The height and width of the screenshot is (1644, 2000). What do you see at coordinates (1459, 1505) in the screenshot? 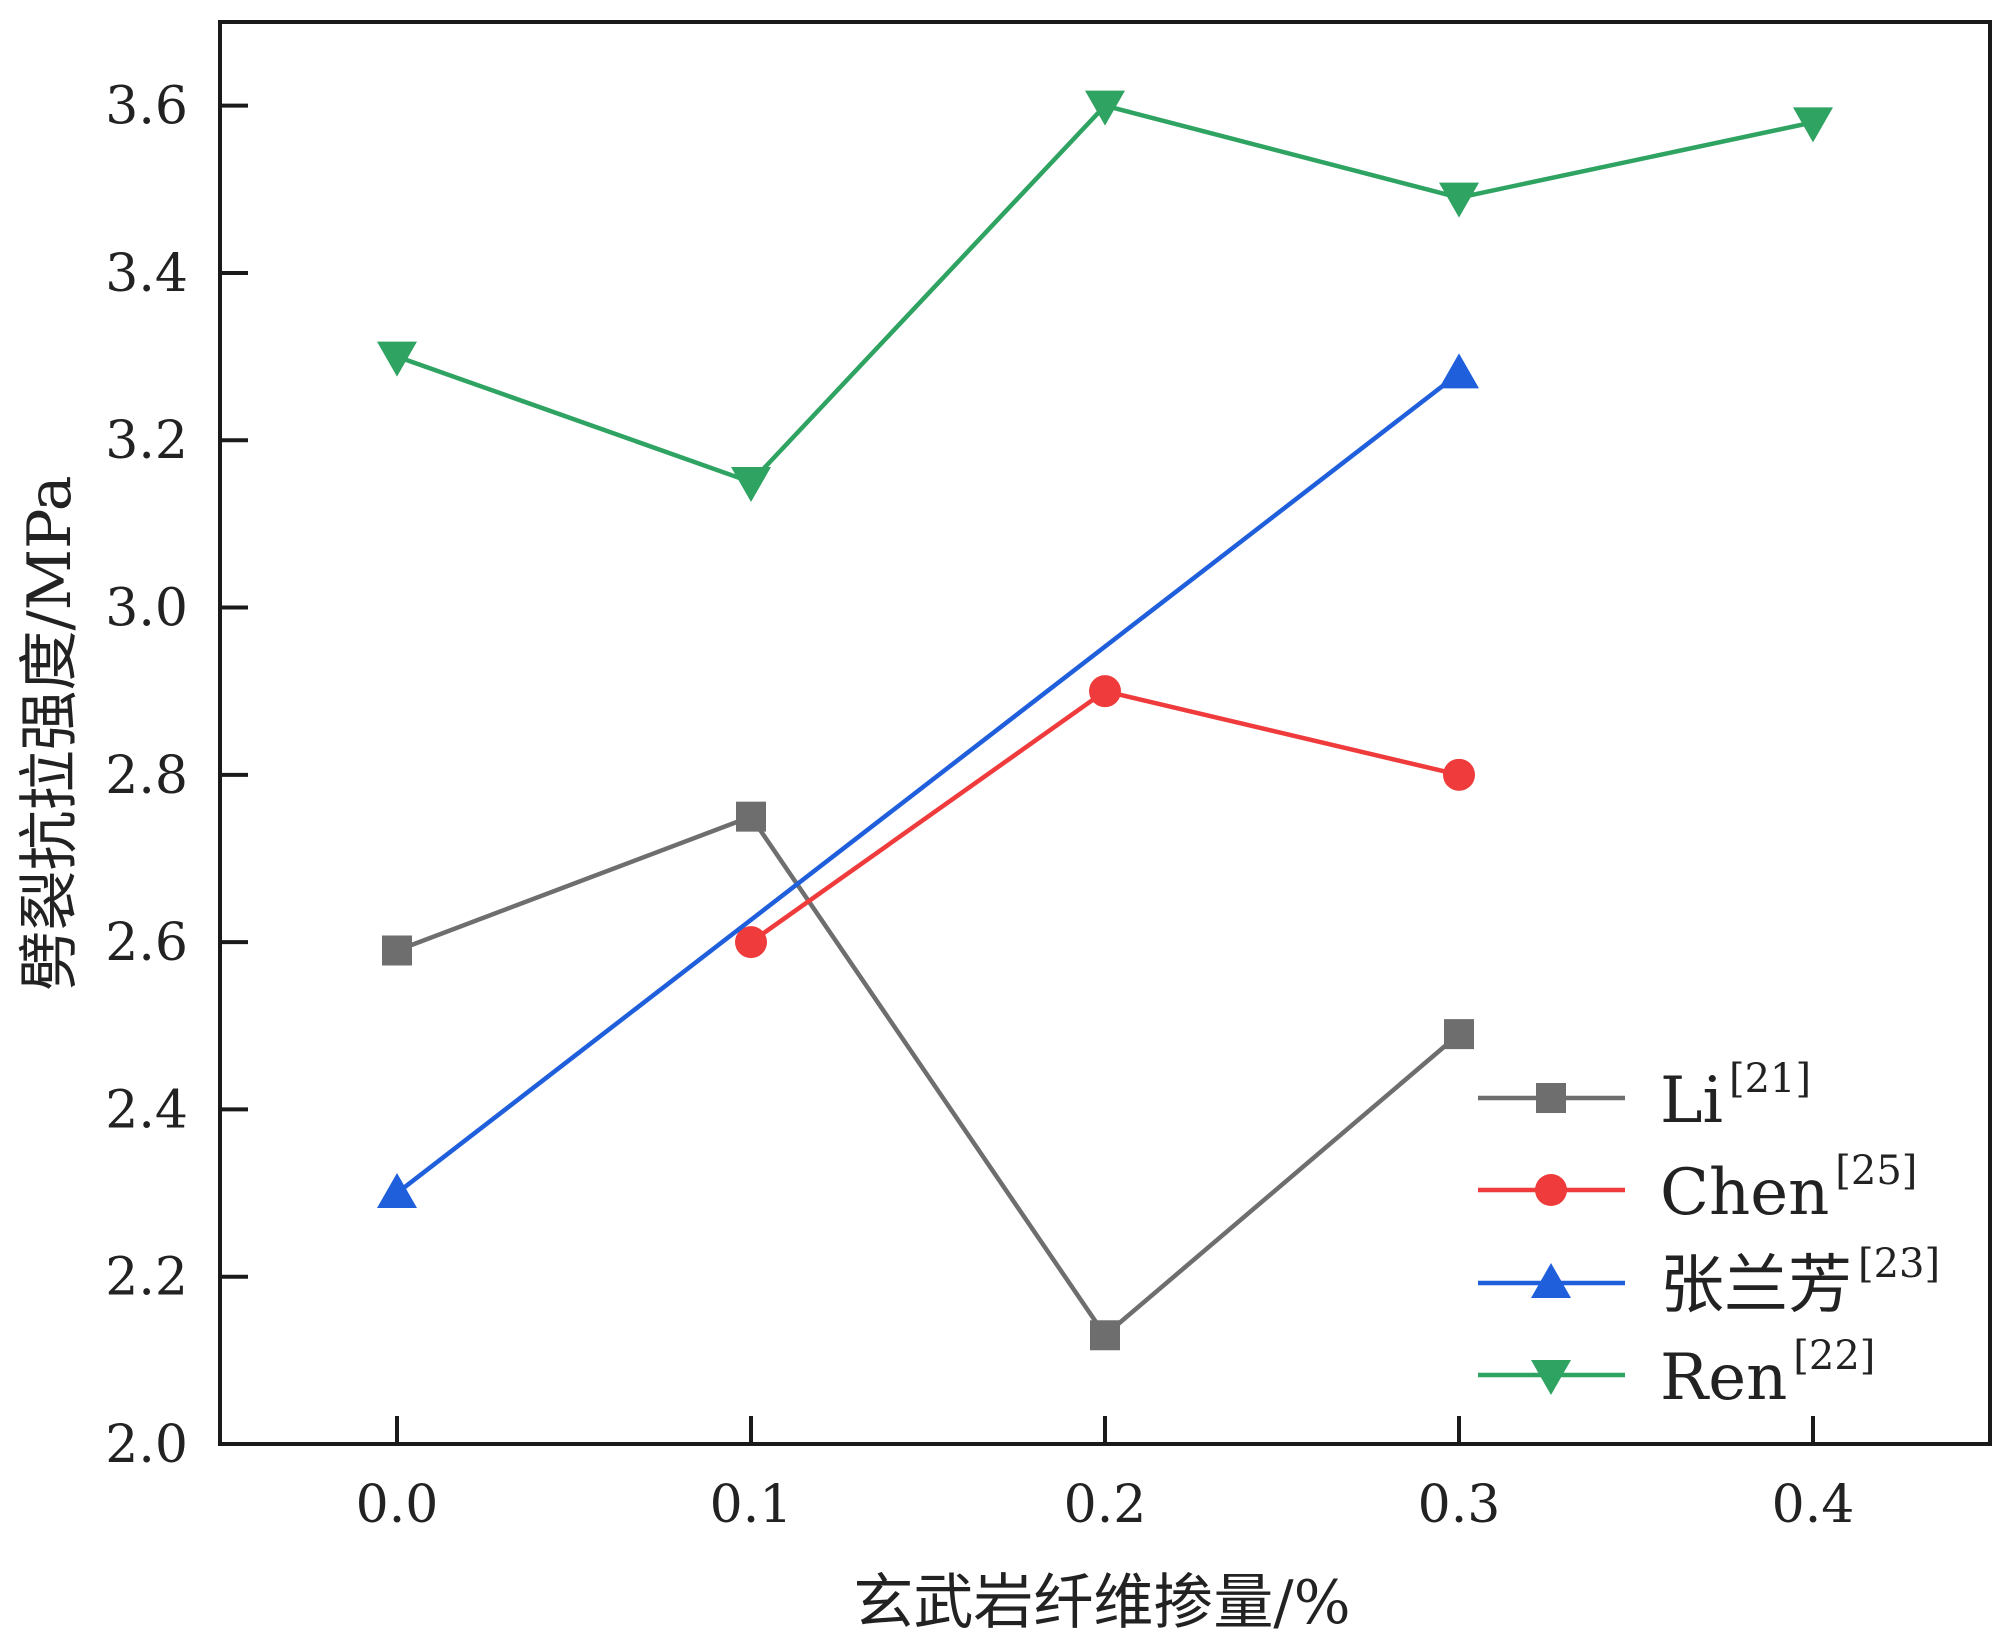
I see `x-tick-label: 0.3` at bounding box center [1459, 1505].